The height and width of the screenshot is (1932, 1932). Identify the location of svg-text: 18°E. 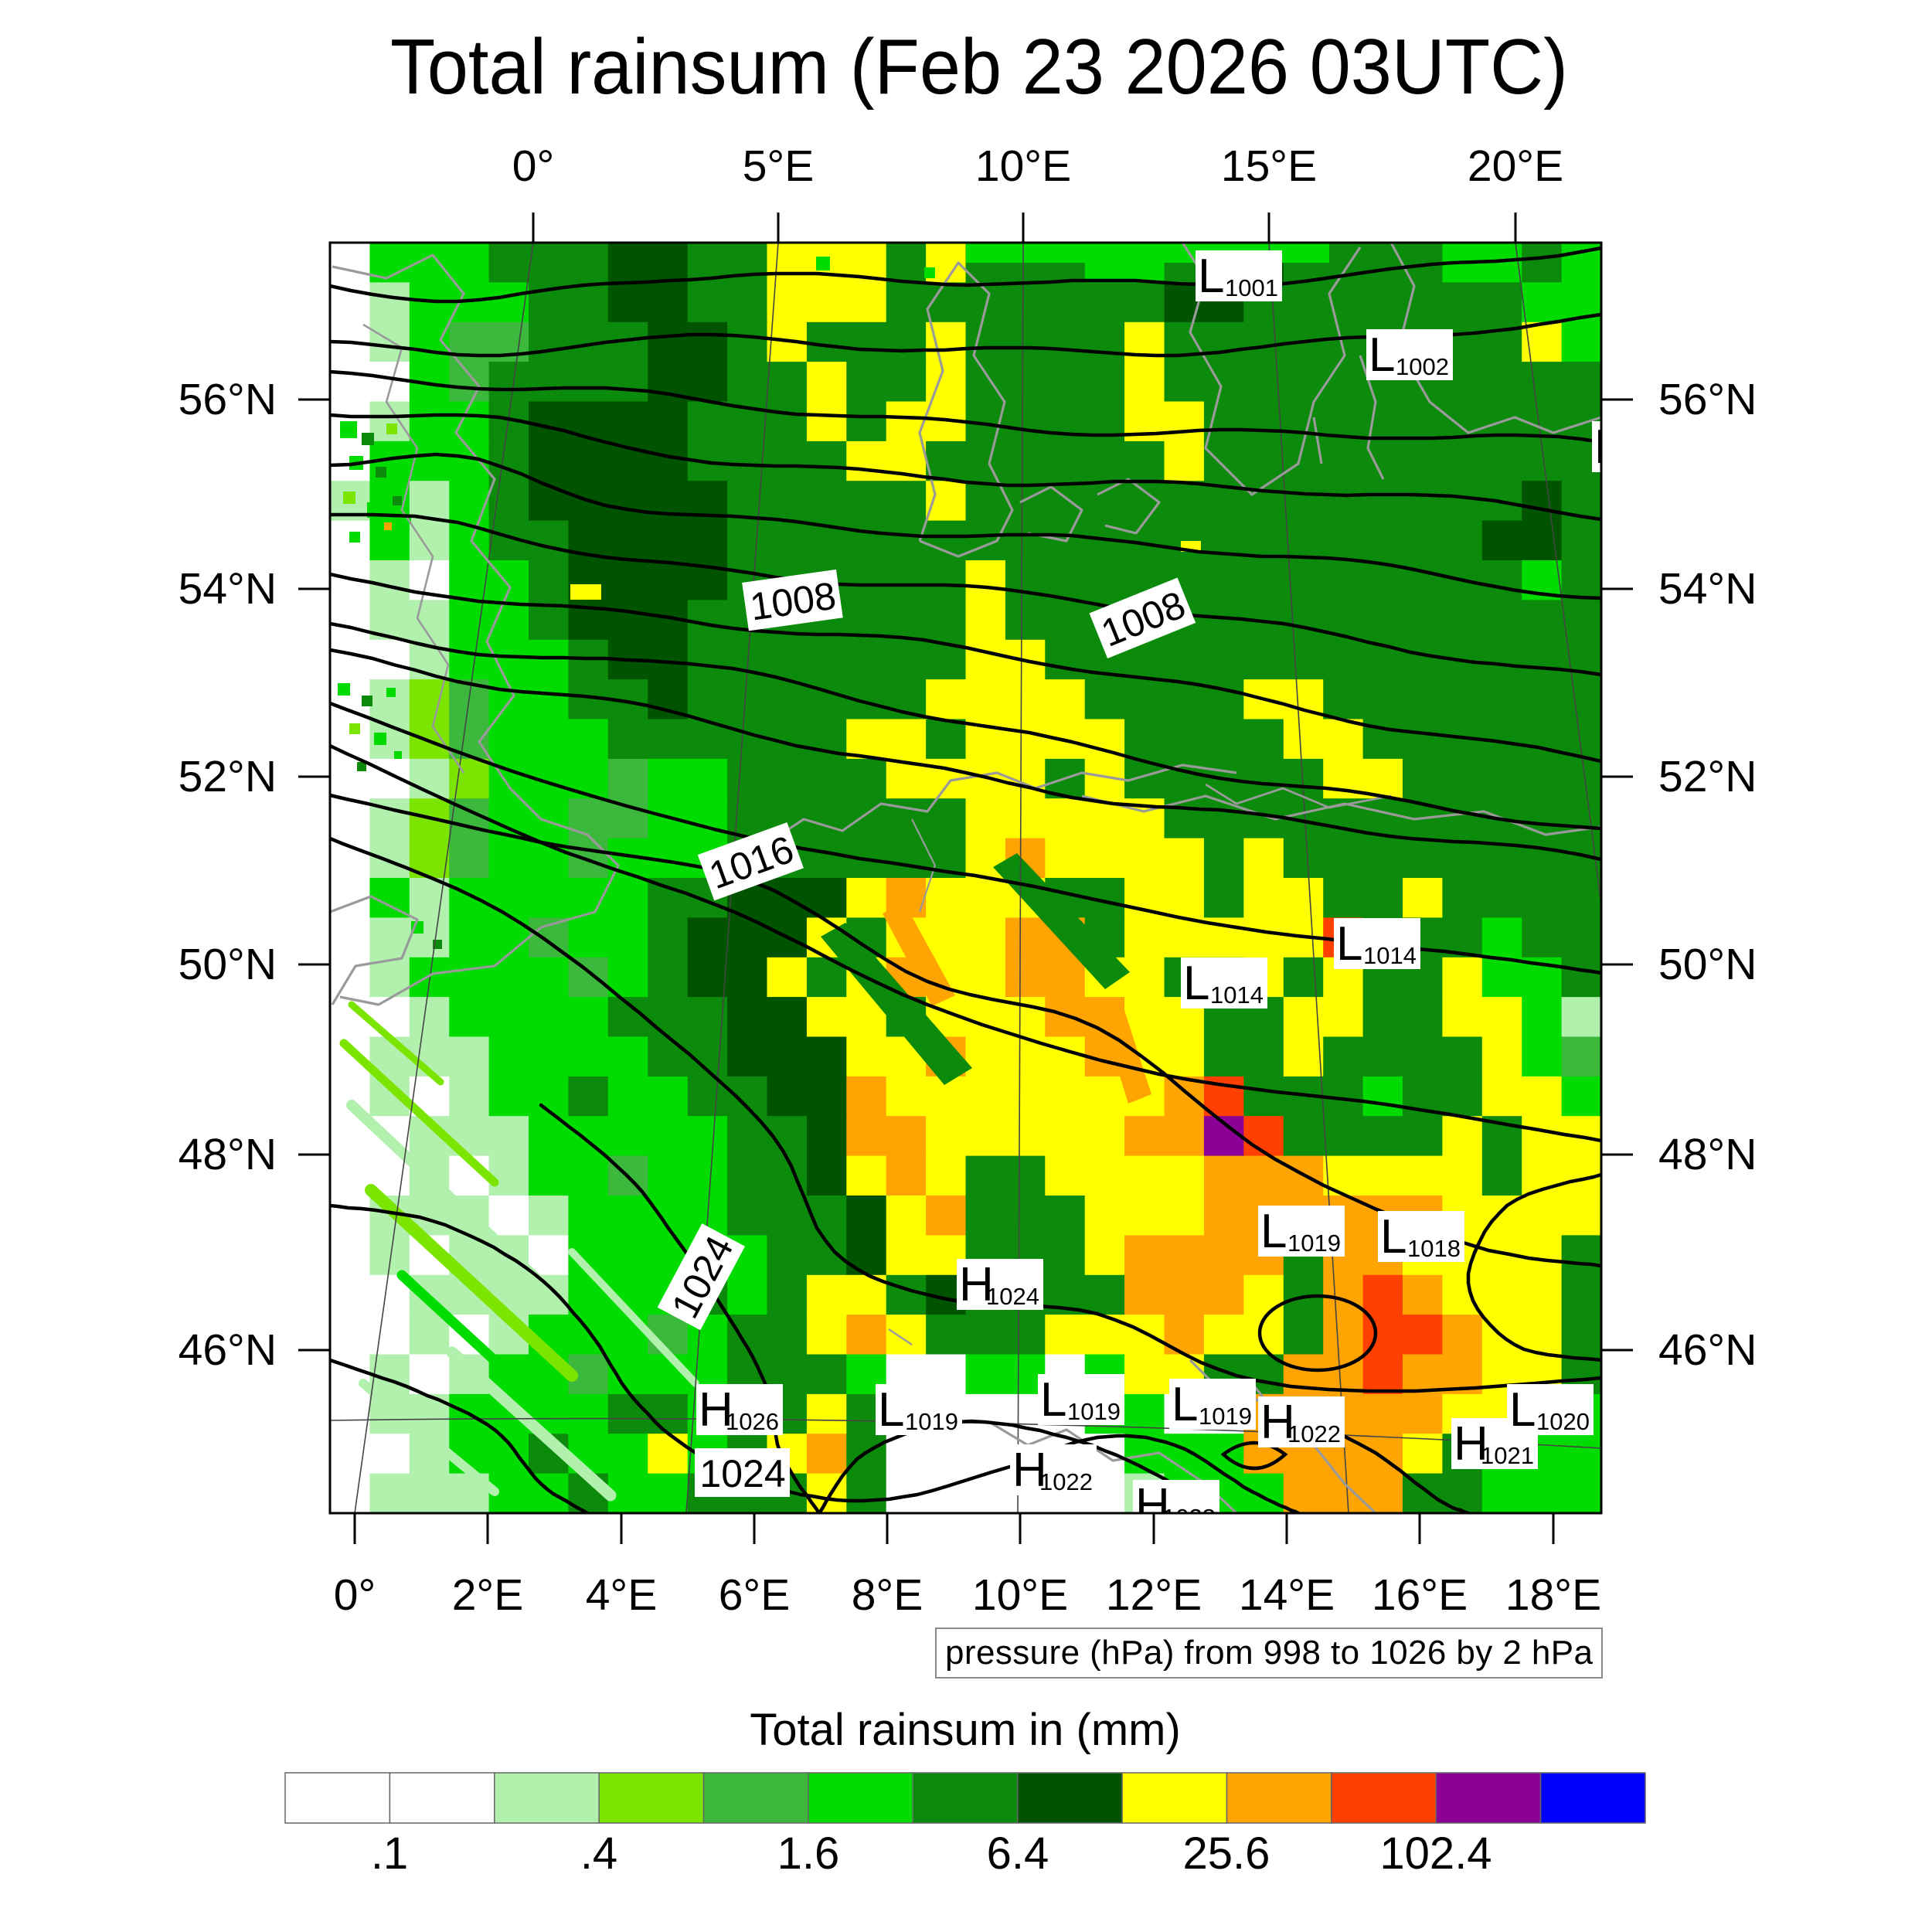
(1553, 1595).